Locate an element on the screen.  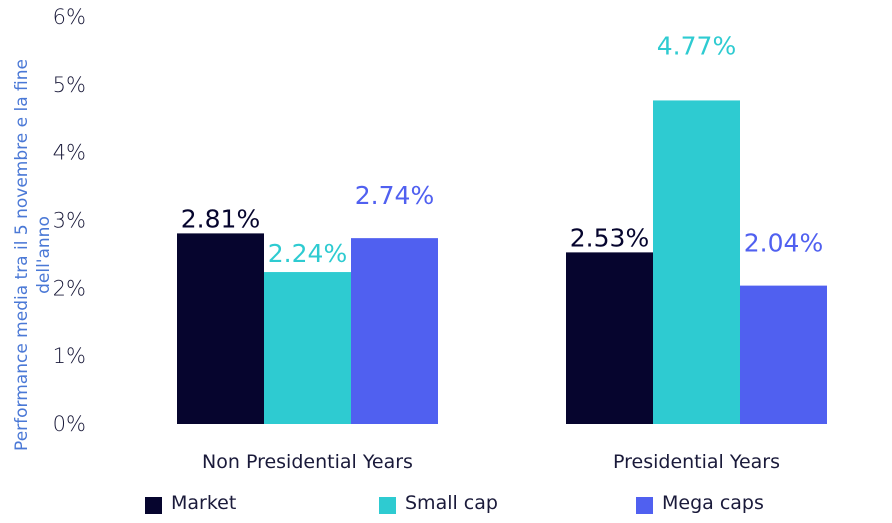
x-category-presidential-years: Presidential Years is located at coordinates (696, 462).